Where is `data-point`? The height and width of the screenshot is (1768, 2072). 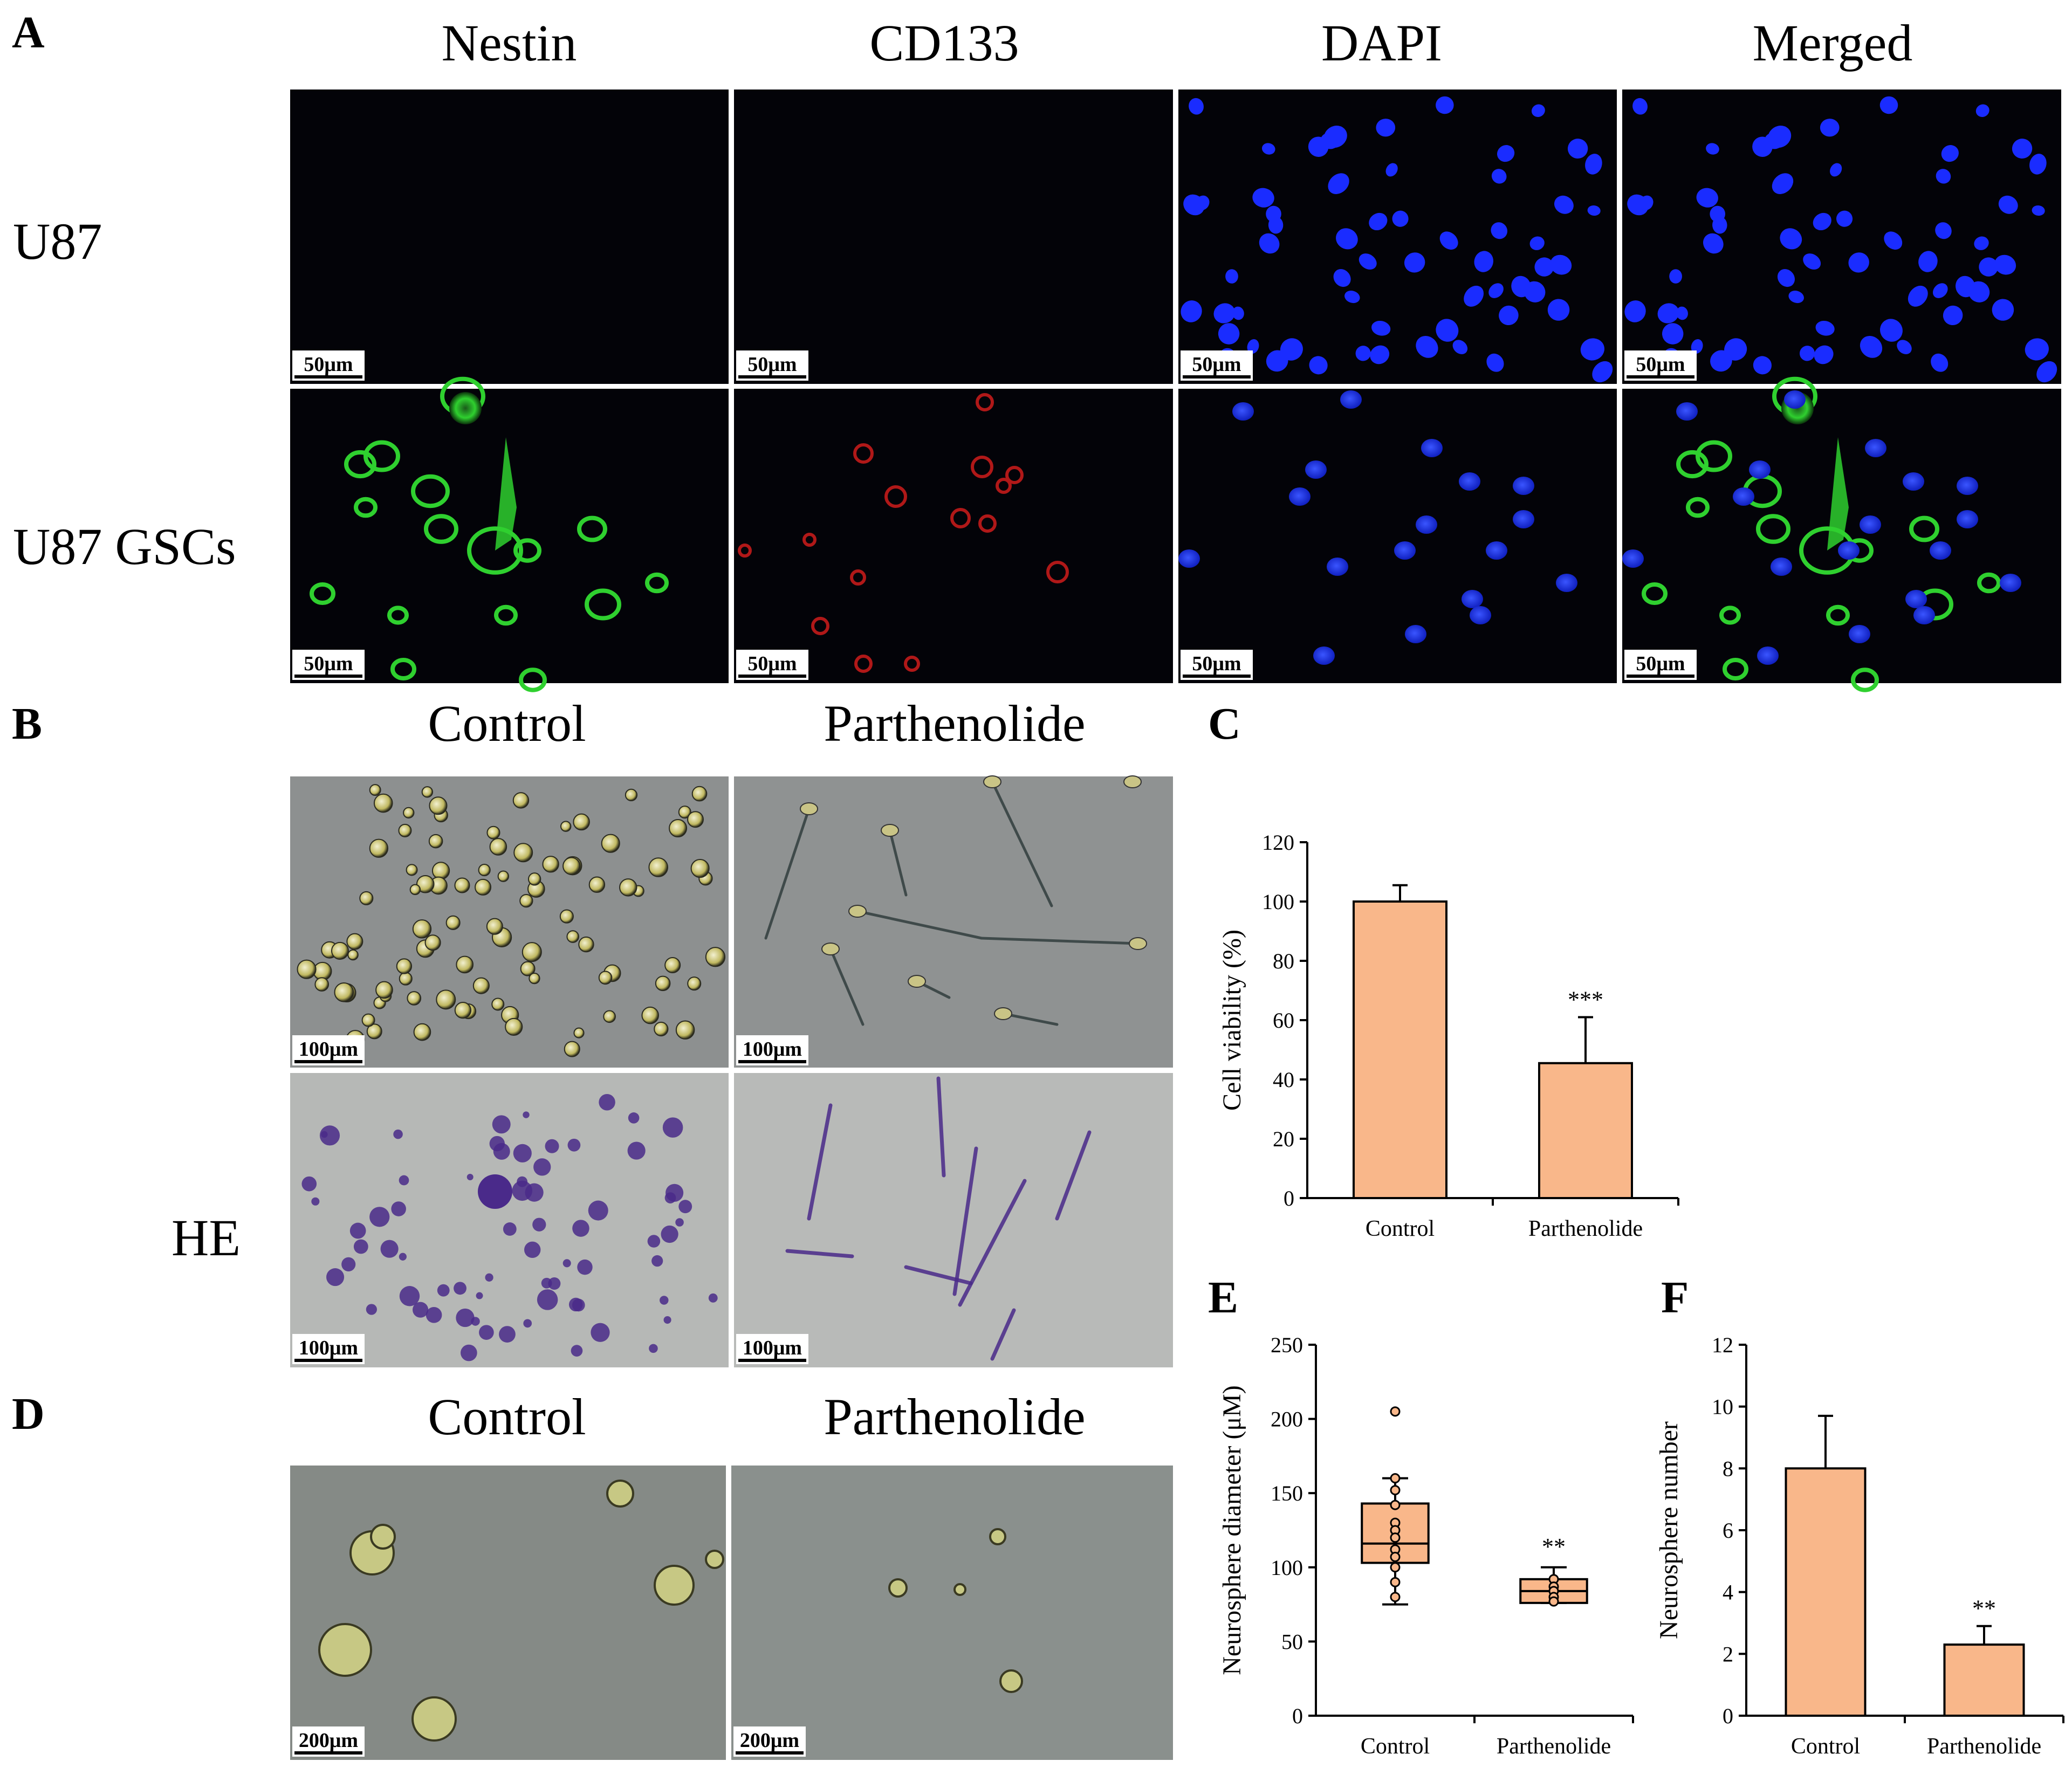 data-point is located at coordinates (1395, 1558).